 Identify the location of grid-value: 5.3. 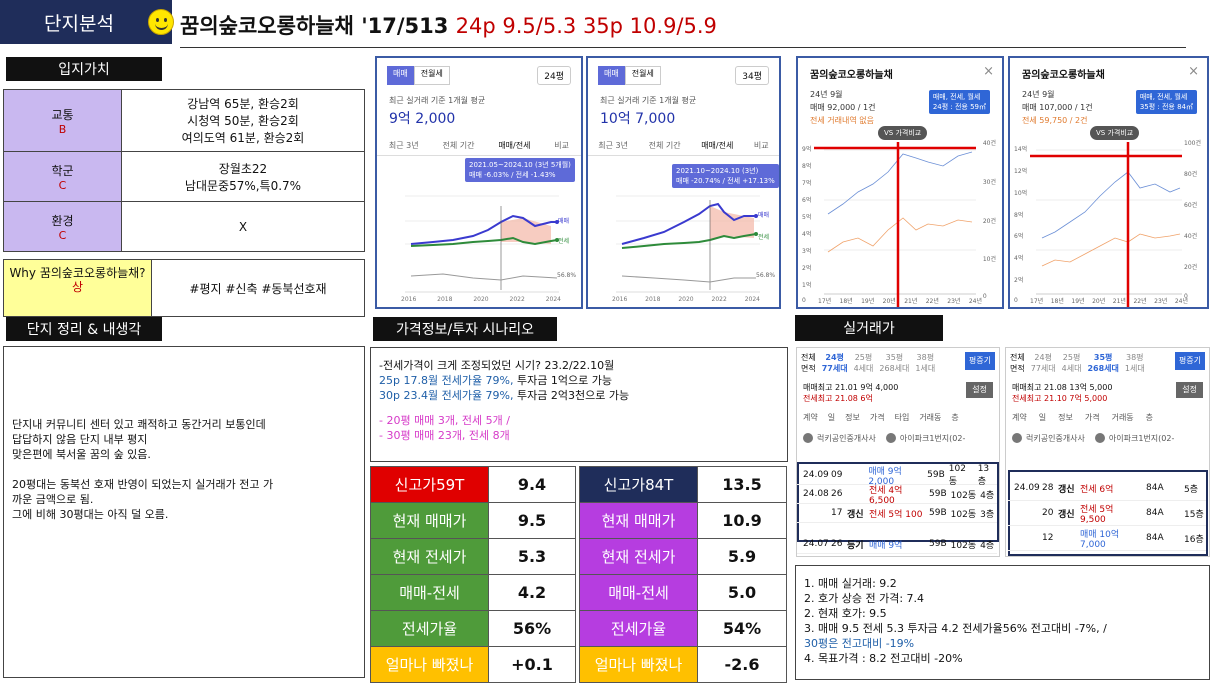
(532, 556).